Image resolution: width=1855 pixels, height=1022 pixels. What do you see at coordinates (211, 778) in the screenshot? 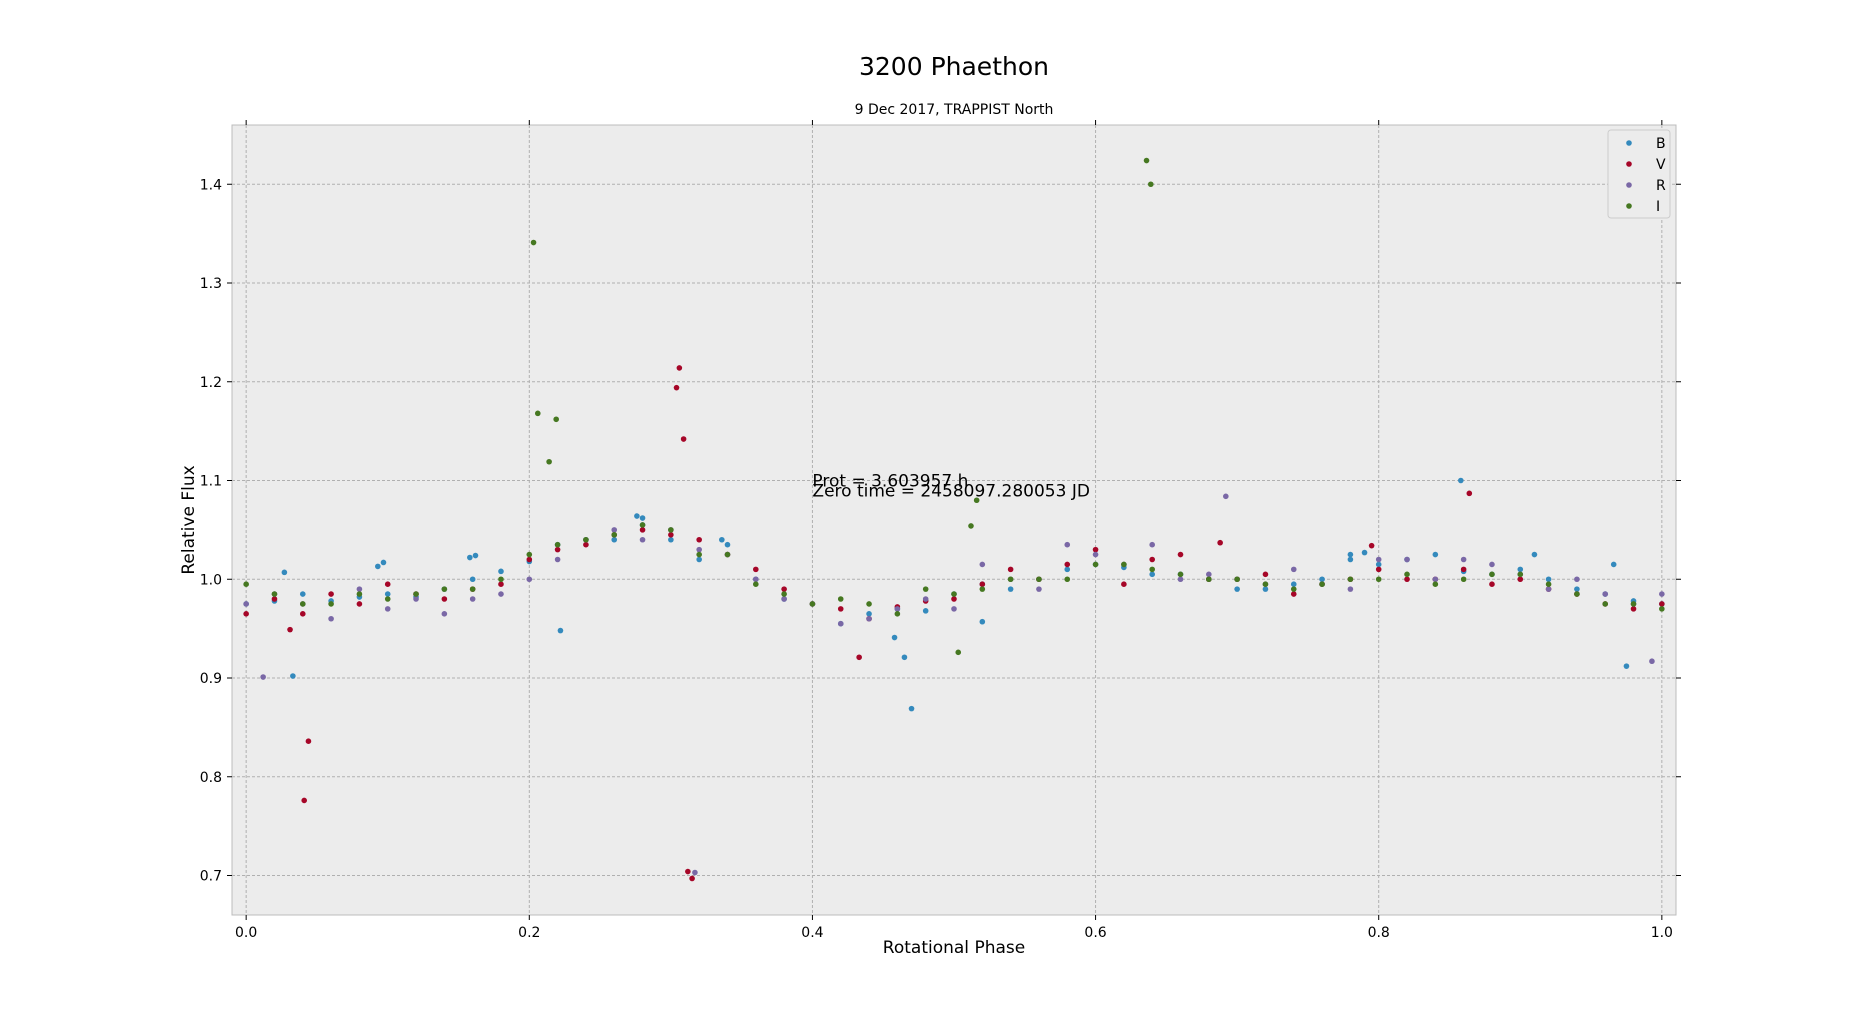
I see `y-tick-label: 0.8` at bounding box center [211, 778].